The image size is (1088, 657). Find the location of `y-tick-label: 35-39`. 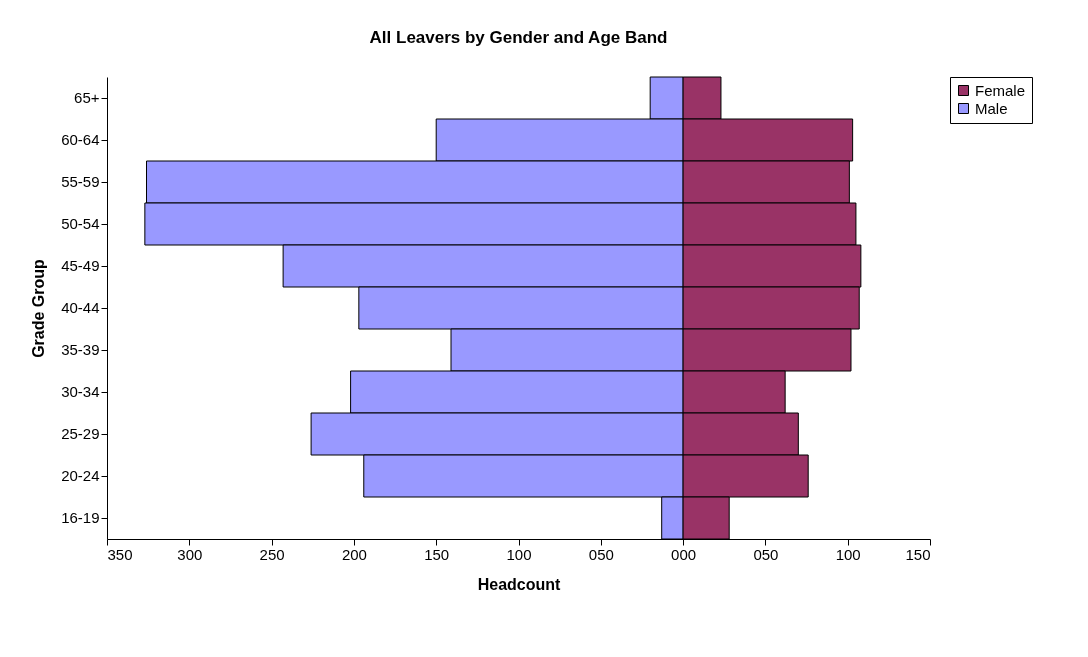

y-tick-label: 35-39 is located at coordinates (80, 349).